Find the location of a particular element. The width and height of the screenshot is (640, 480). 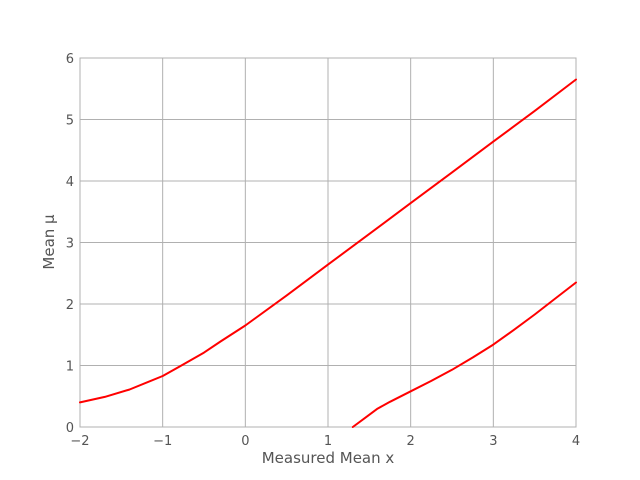

x-tick-label: 1 is located at coordinates (328, 441).